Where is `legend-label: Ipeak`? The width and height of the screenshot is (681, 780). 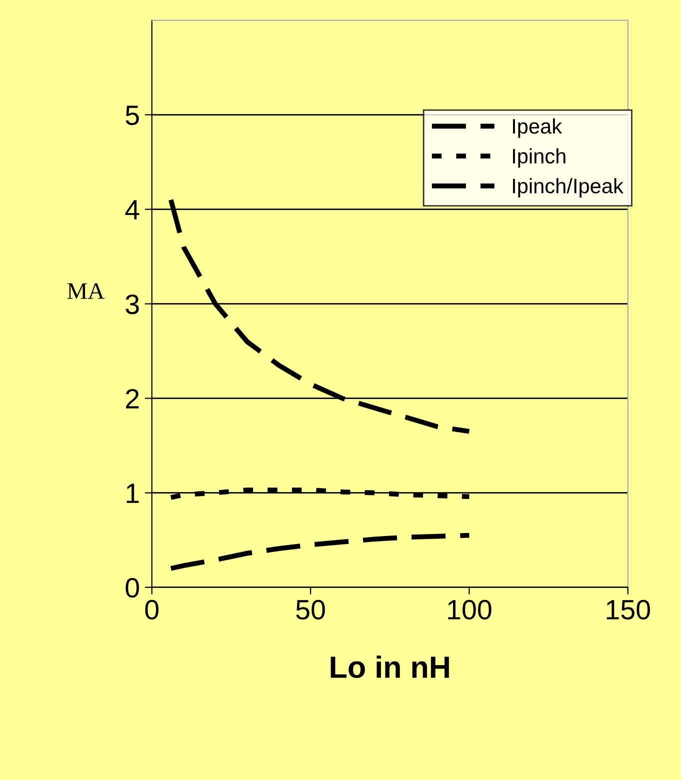
legend-label: Ipeak is located at coordinates (537, 128).